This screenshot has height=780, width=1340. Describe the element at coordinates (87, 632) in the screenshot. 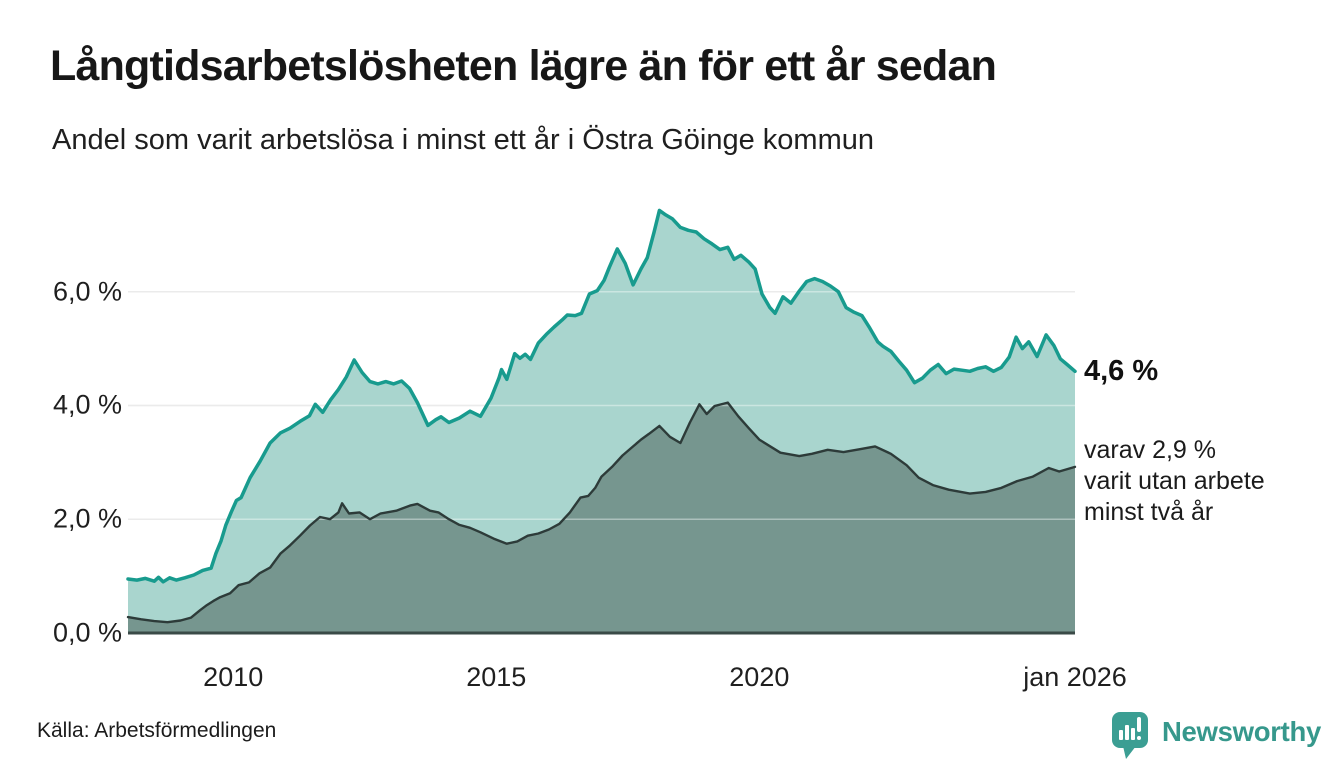

I see `y-axis-label: 0,0 %` at that location.